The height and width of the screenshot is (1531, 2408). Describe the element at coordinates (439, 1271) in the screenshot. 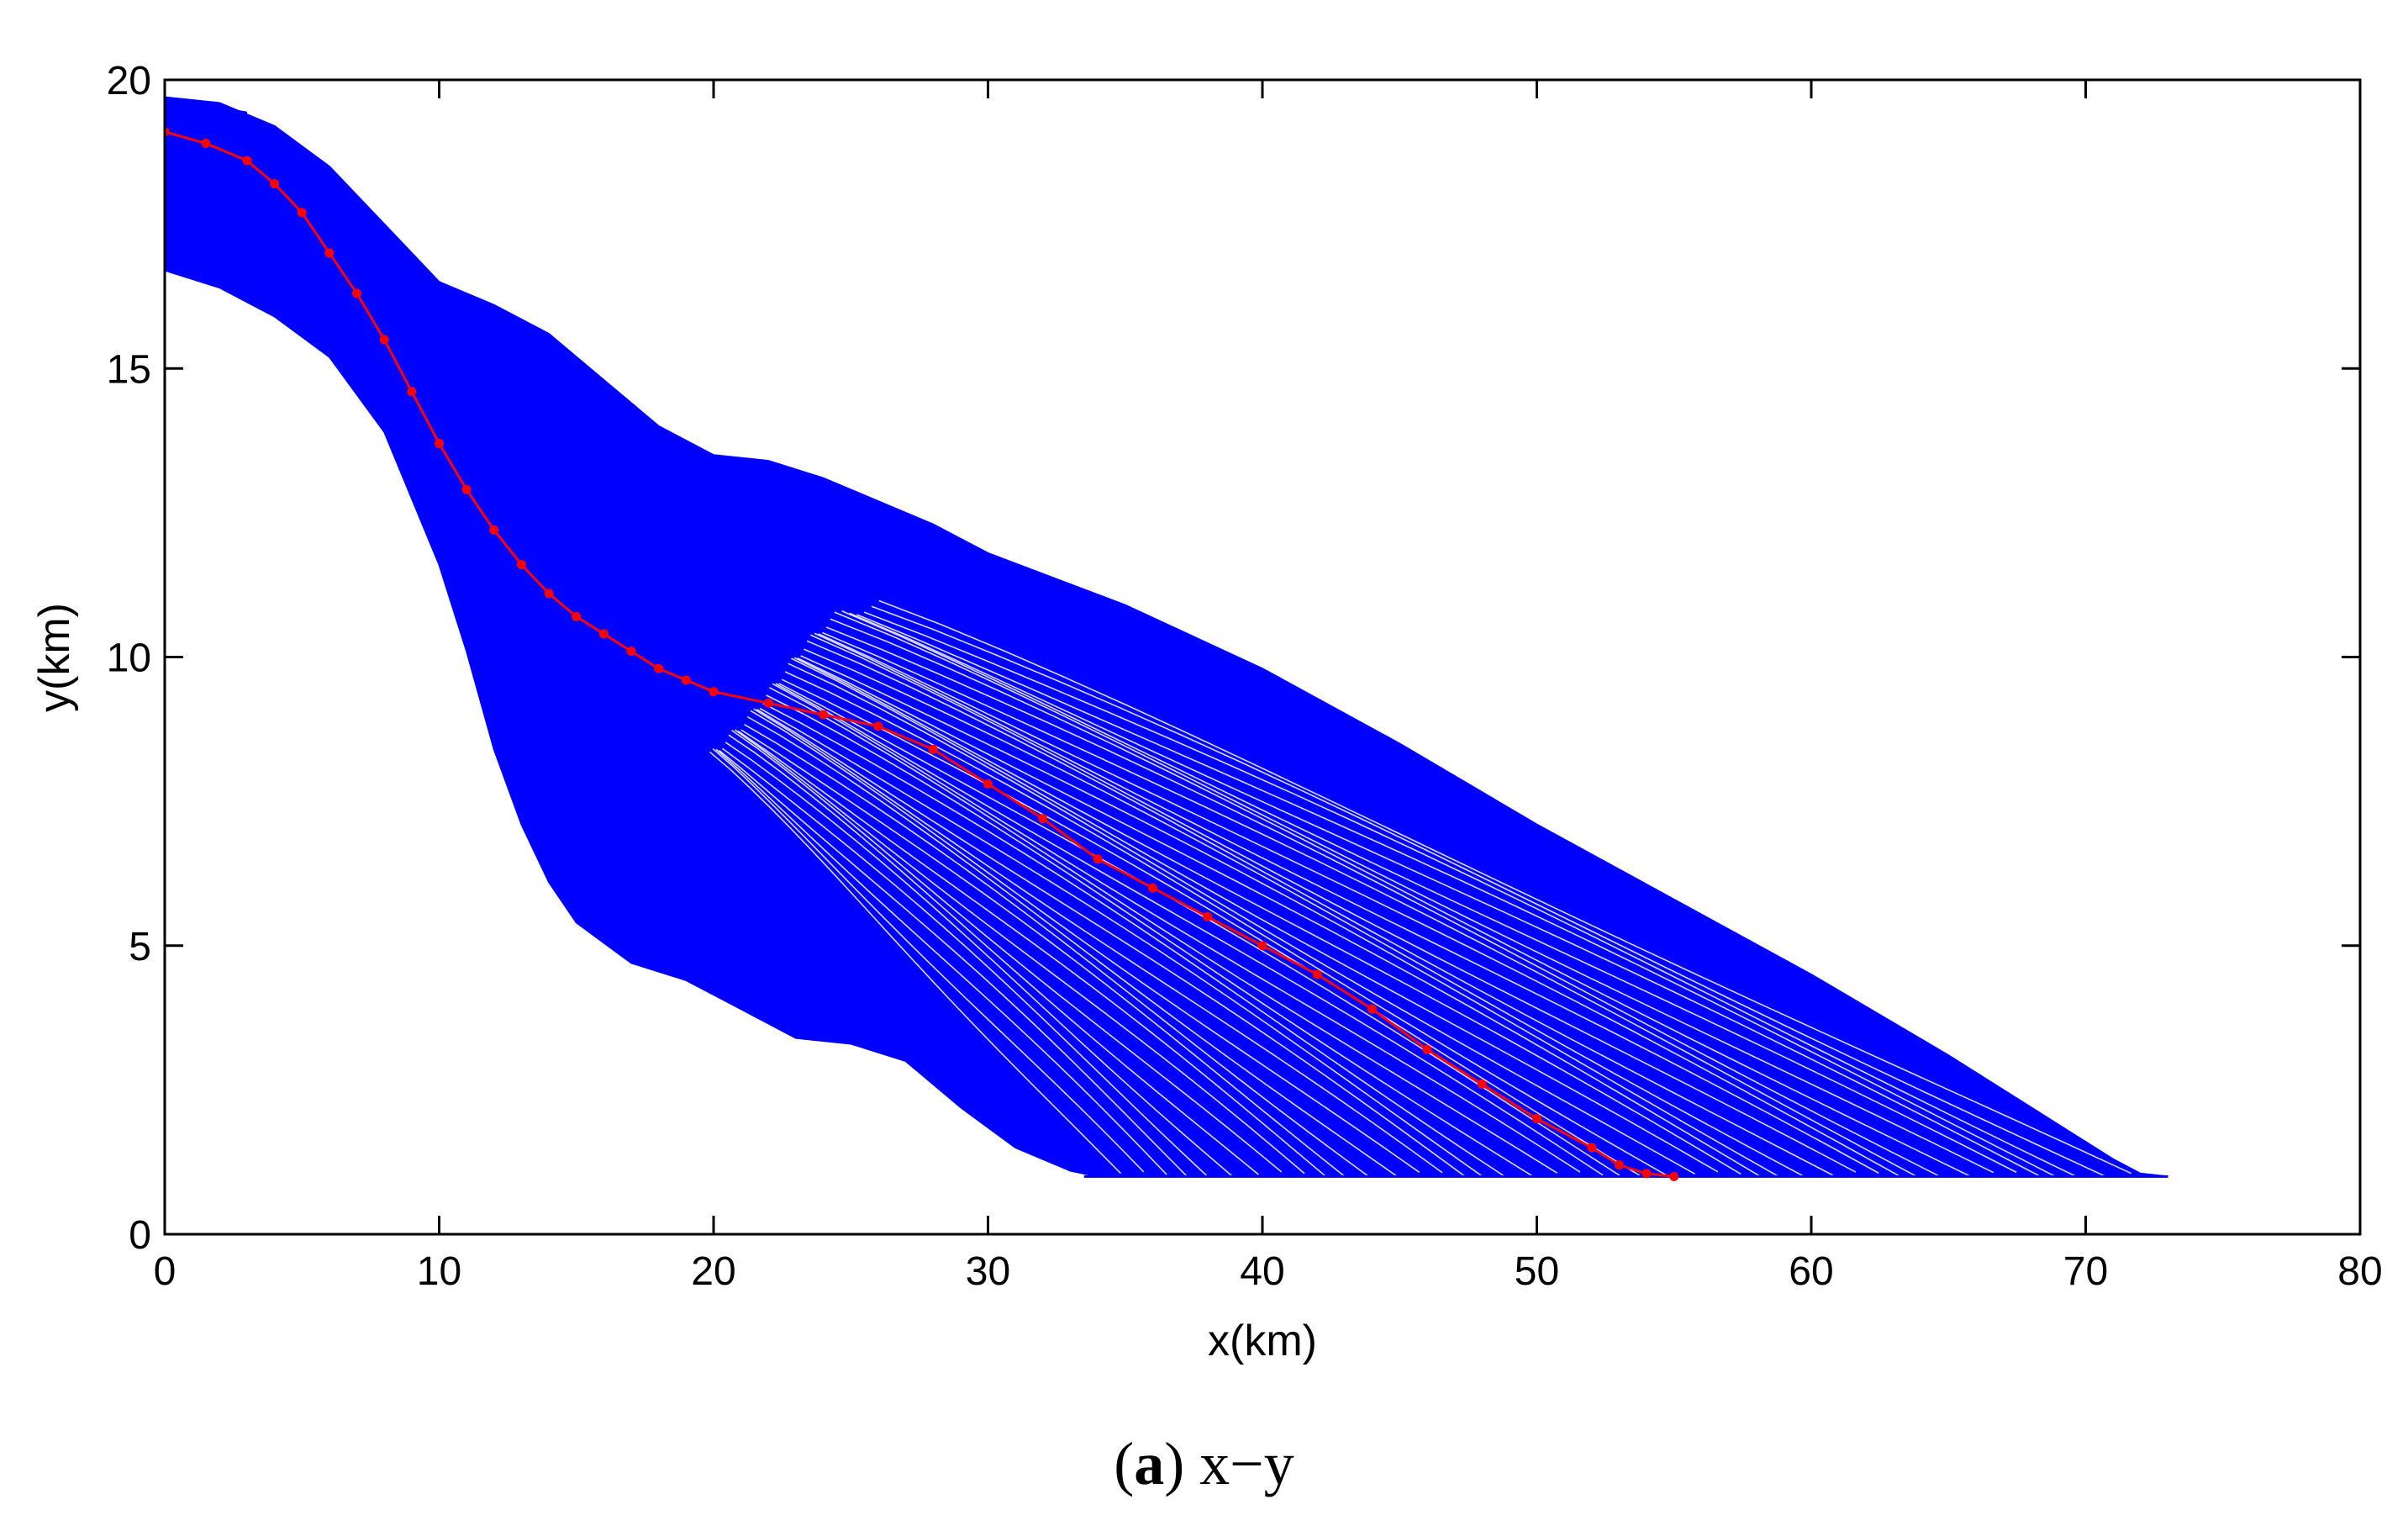

I see `x-tick-label: 10` at that location.